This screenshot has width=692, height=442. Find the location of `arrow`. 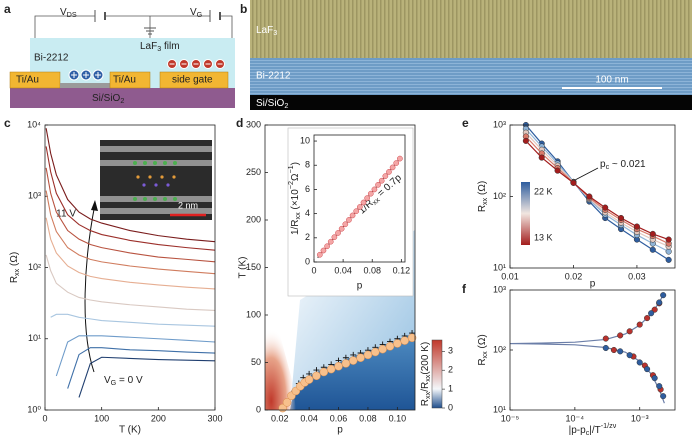

arrow is located at coordinates (90, 288).